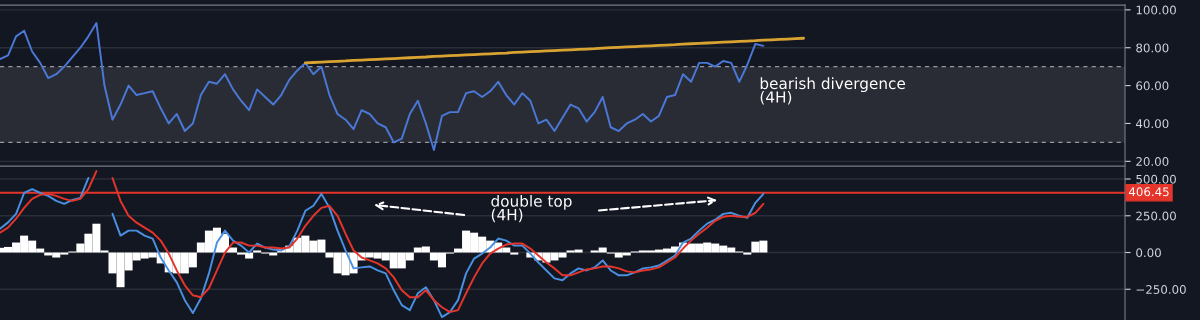 This screenshot has height=320, width=1200. Describe the element at coordinates (1152, 48) in the screenshot. I see `y-tick-label: 80.00` at that location.